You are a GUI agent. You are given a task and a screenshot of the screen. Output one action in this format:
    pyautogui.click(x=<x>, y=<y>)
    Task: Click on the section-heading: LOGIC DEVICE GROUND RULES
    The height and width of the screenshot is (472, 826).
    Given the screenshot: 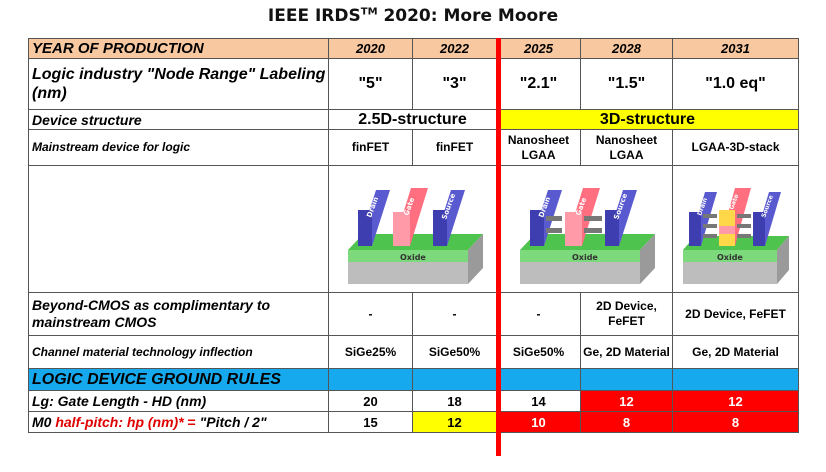 What is the action you would take?
    pyautogui.click(x=178, y=379)
    